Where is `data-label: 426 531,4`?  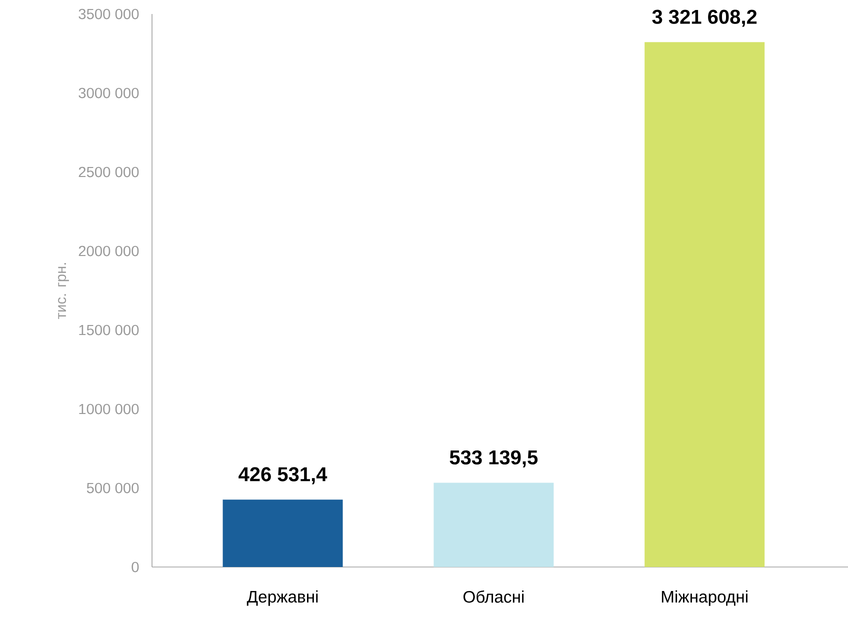
data-label: 426 531,4 is located at coordinates (283, 475).